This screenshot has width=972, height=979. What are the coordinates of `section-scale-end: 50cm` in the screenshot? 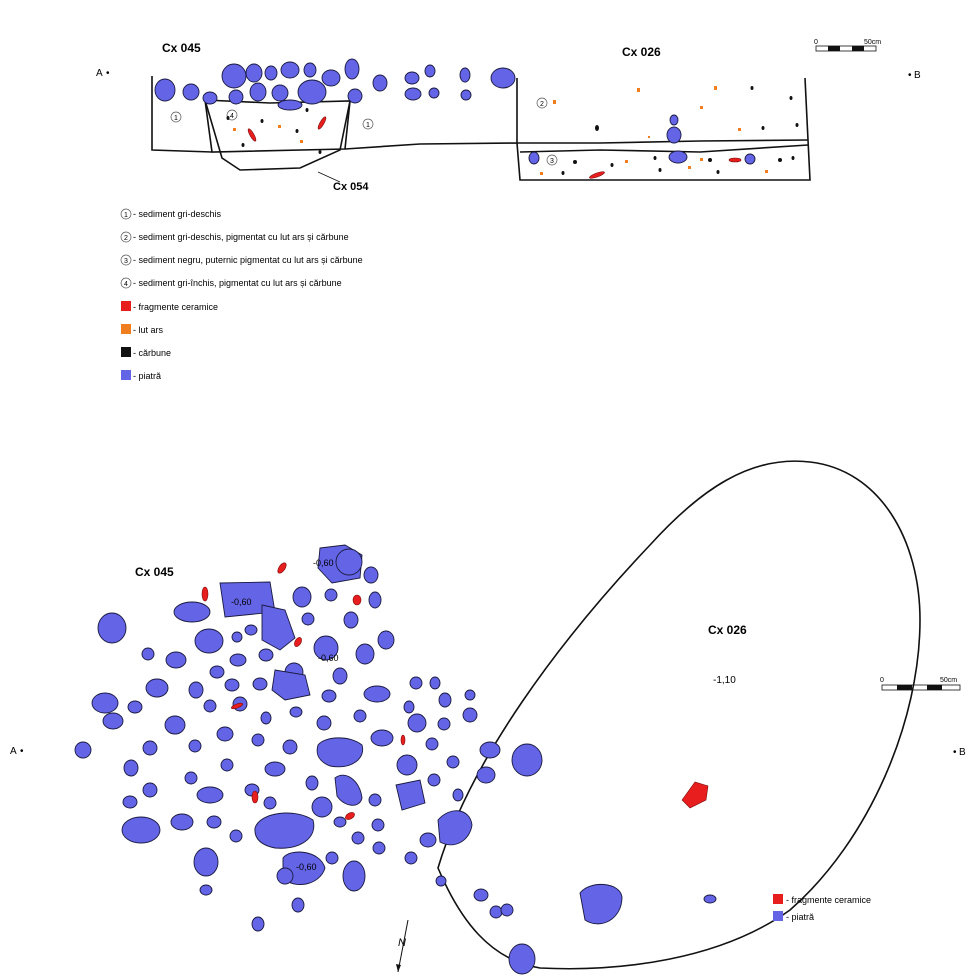 It's located at (872, 42).